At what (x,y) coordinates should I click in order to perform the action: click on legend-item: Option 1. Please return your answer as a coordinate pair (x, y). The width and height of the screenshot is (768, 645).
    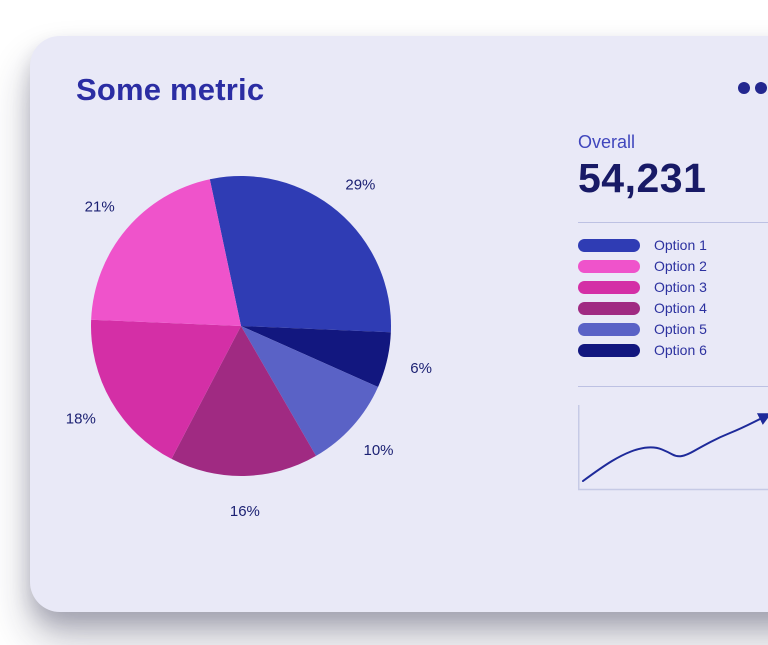
    Looking at the image, I should click on (673, 245).